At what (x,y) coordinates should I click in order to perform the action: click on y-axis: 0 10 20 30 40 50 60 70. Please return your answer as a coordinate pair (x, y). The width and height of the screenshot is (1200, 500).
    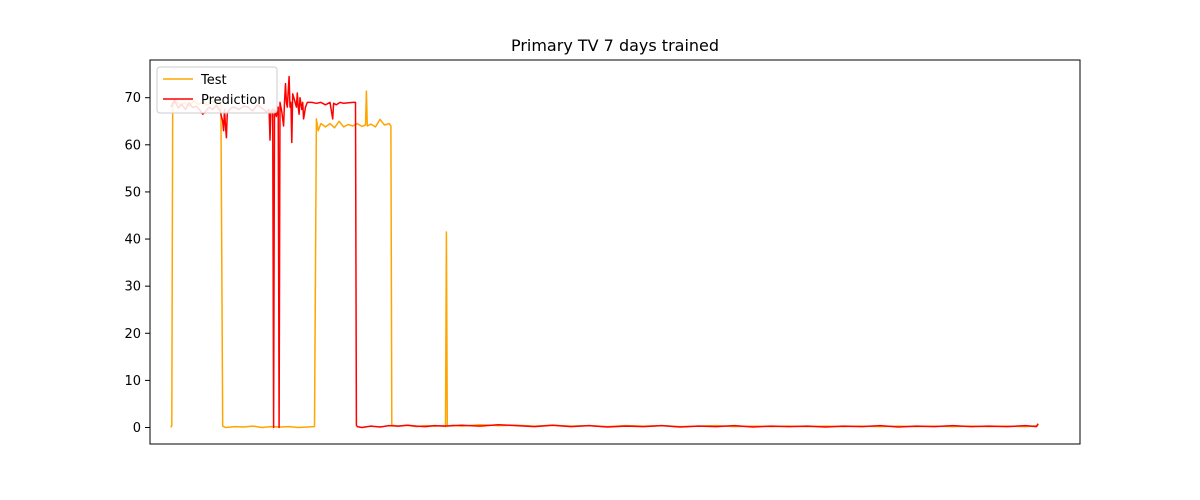
    Looking at the image, I should click on (137, 263).